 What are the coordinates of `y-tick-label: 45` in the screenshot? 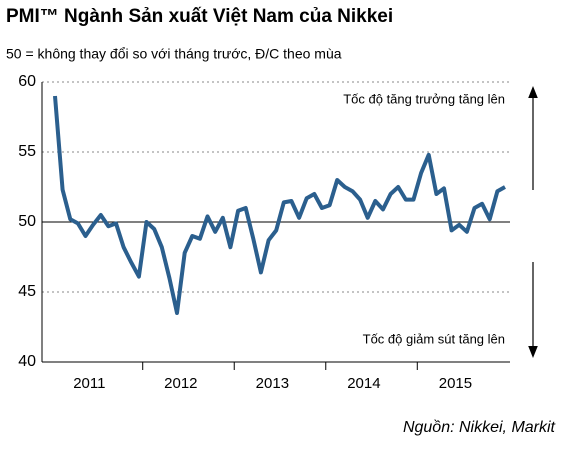 It's located at (27, 291).